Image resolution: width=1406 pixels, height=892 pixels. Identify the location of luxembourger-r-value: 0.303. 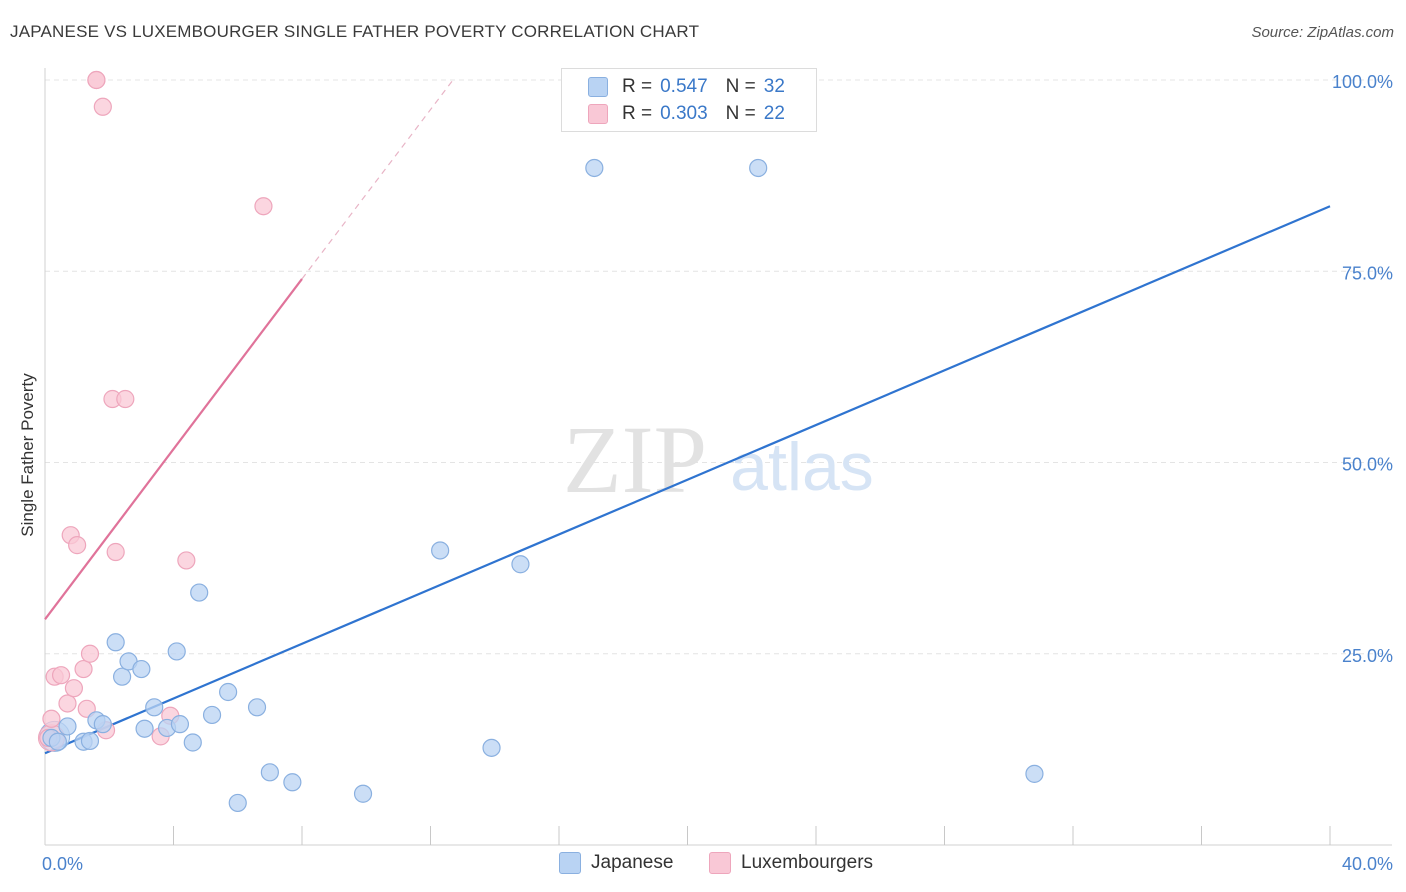
(684, 113).